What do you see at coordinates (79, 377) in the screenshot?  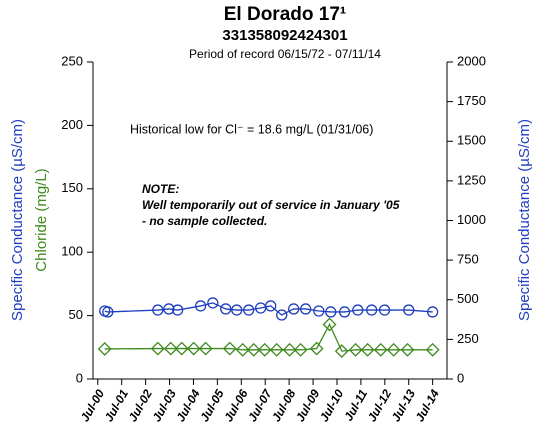 I see `y-tick-label: 0` at bounding box center [79, 377].